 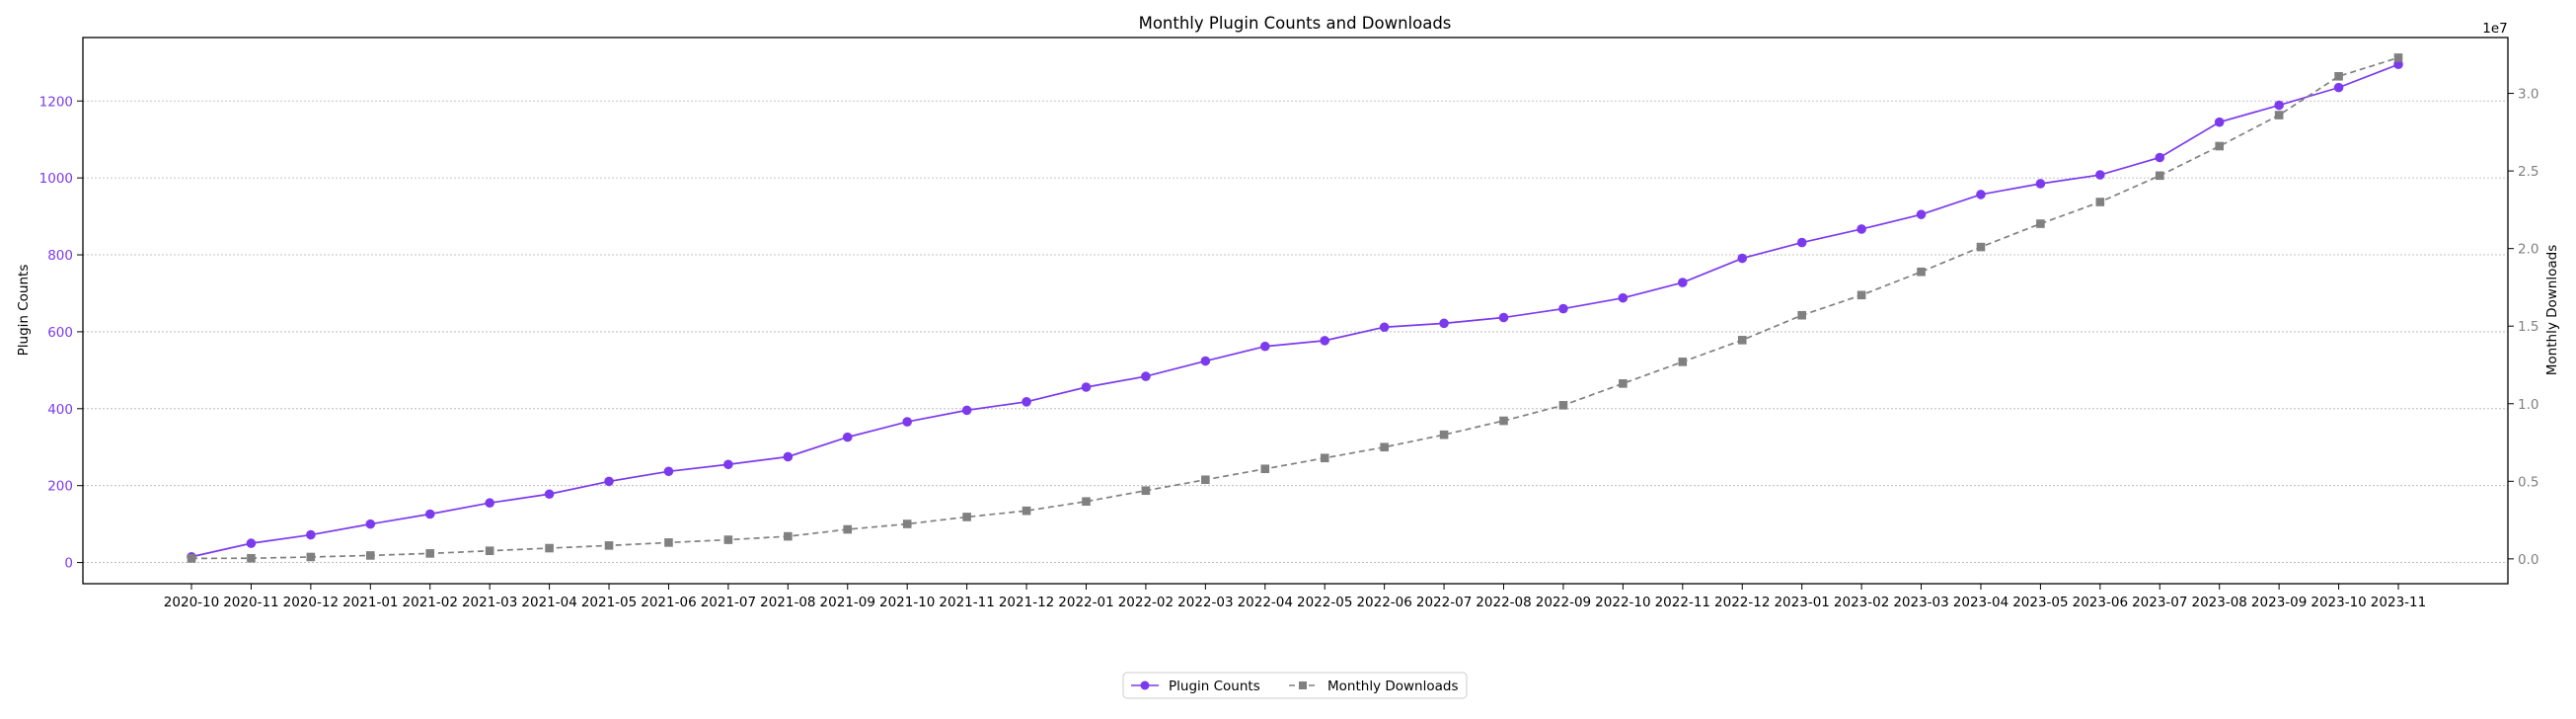 I want to click on x-tick-label: 2022-08, so click(x=1503, y=602).